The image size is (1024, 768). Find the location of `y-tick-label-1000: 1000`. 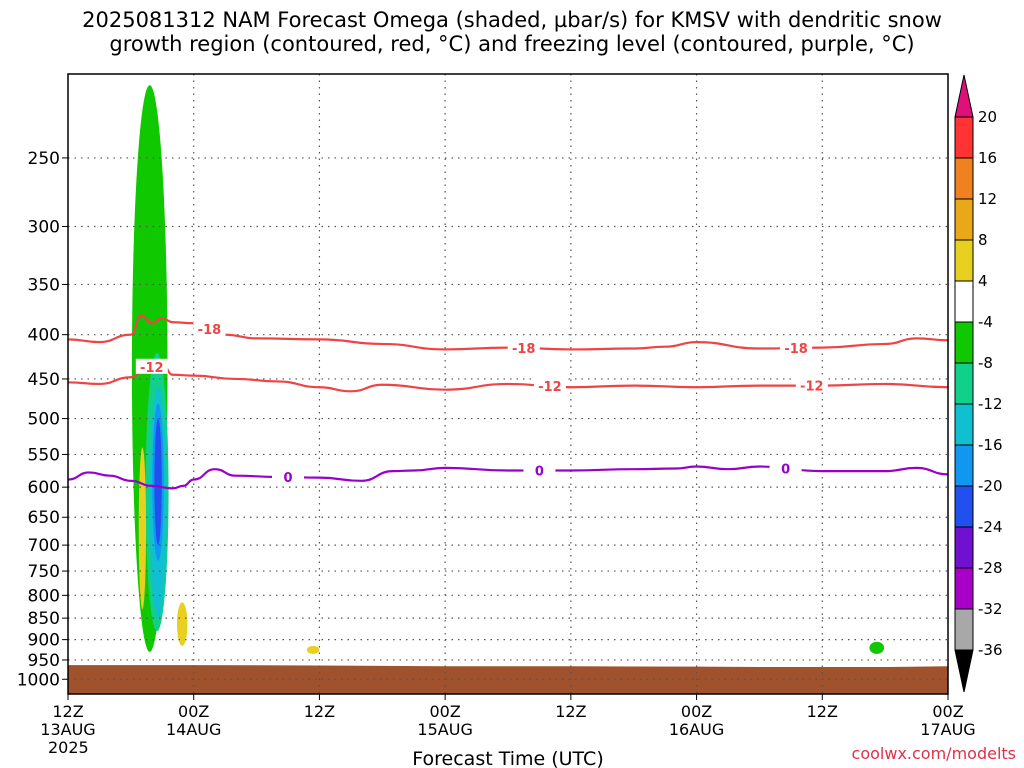

y-tick-label-1000: 1000 is located at coordinates (38, 680).